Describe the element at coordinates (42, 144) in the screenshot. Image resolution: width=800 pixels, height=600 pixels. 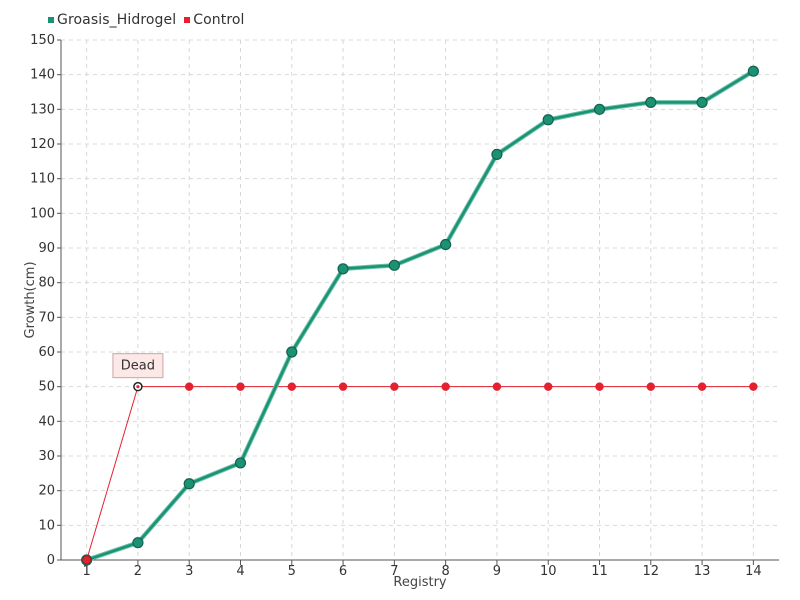
I see `y-tick-label: 120` at that location.